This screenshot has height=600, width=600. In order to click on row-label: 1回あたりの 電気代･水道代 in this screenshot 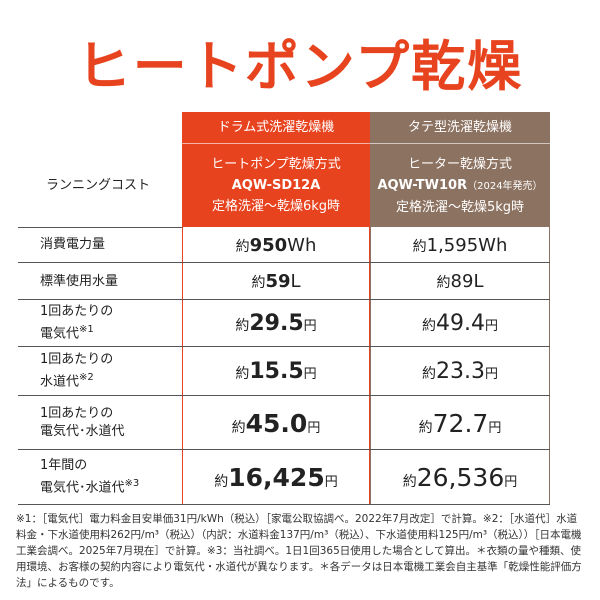, I will do `click(100, 423)`.